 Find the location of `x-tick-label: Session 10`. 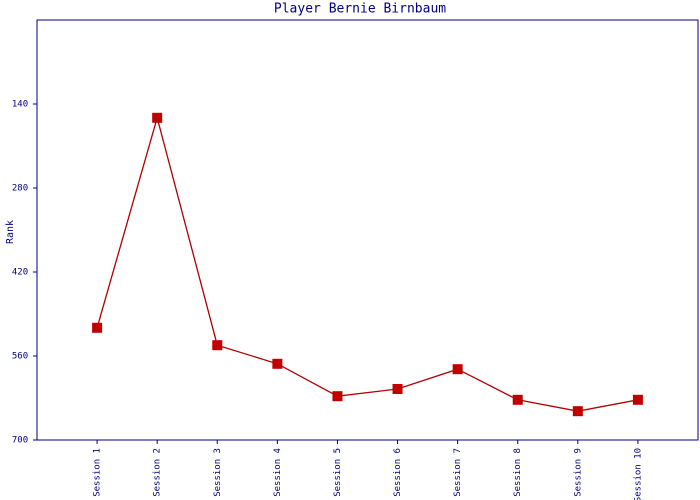

x-tick-label: Session 10 is located at coordinates (638, 474).